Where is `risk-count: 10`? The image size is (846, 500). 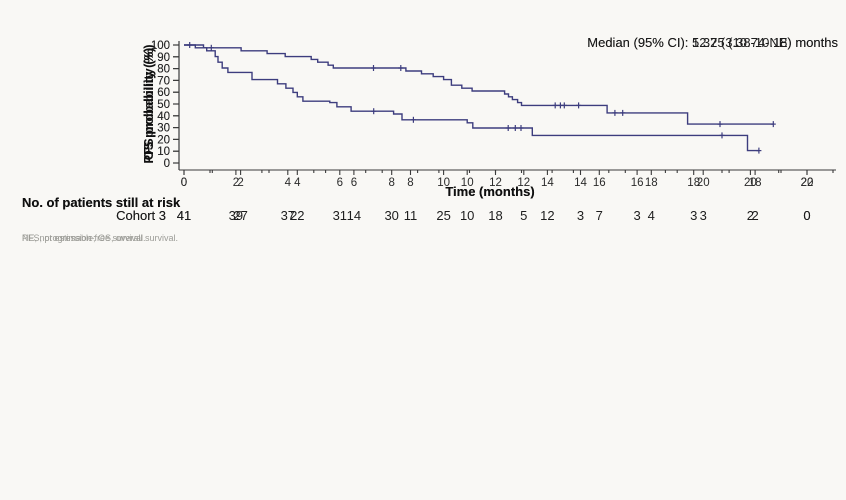 risk-count: 10 is located at coordinates (467, 215).